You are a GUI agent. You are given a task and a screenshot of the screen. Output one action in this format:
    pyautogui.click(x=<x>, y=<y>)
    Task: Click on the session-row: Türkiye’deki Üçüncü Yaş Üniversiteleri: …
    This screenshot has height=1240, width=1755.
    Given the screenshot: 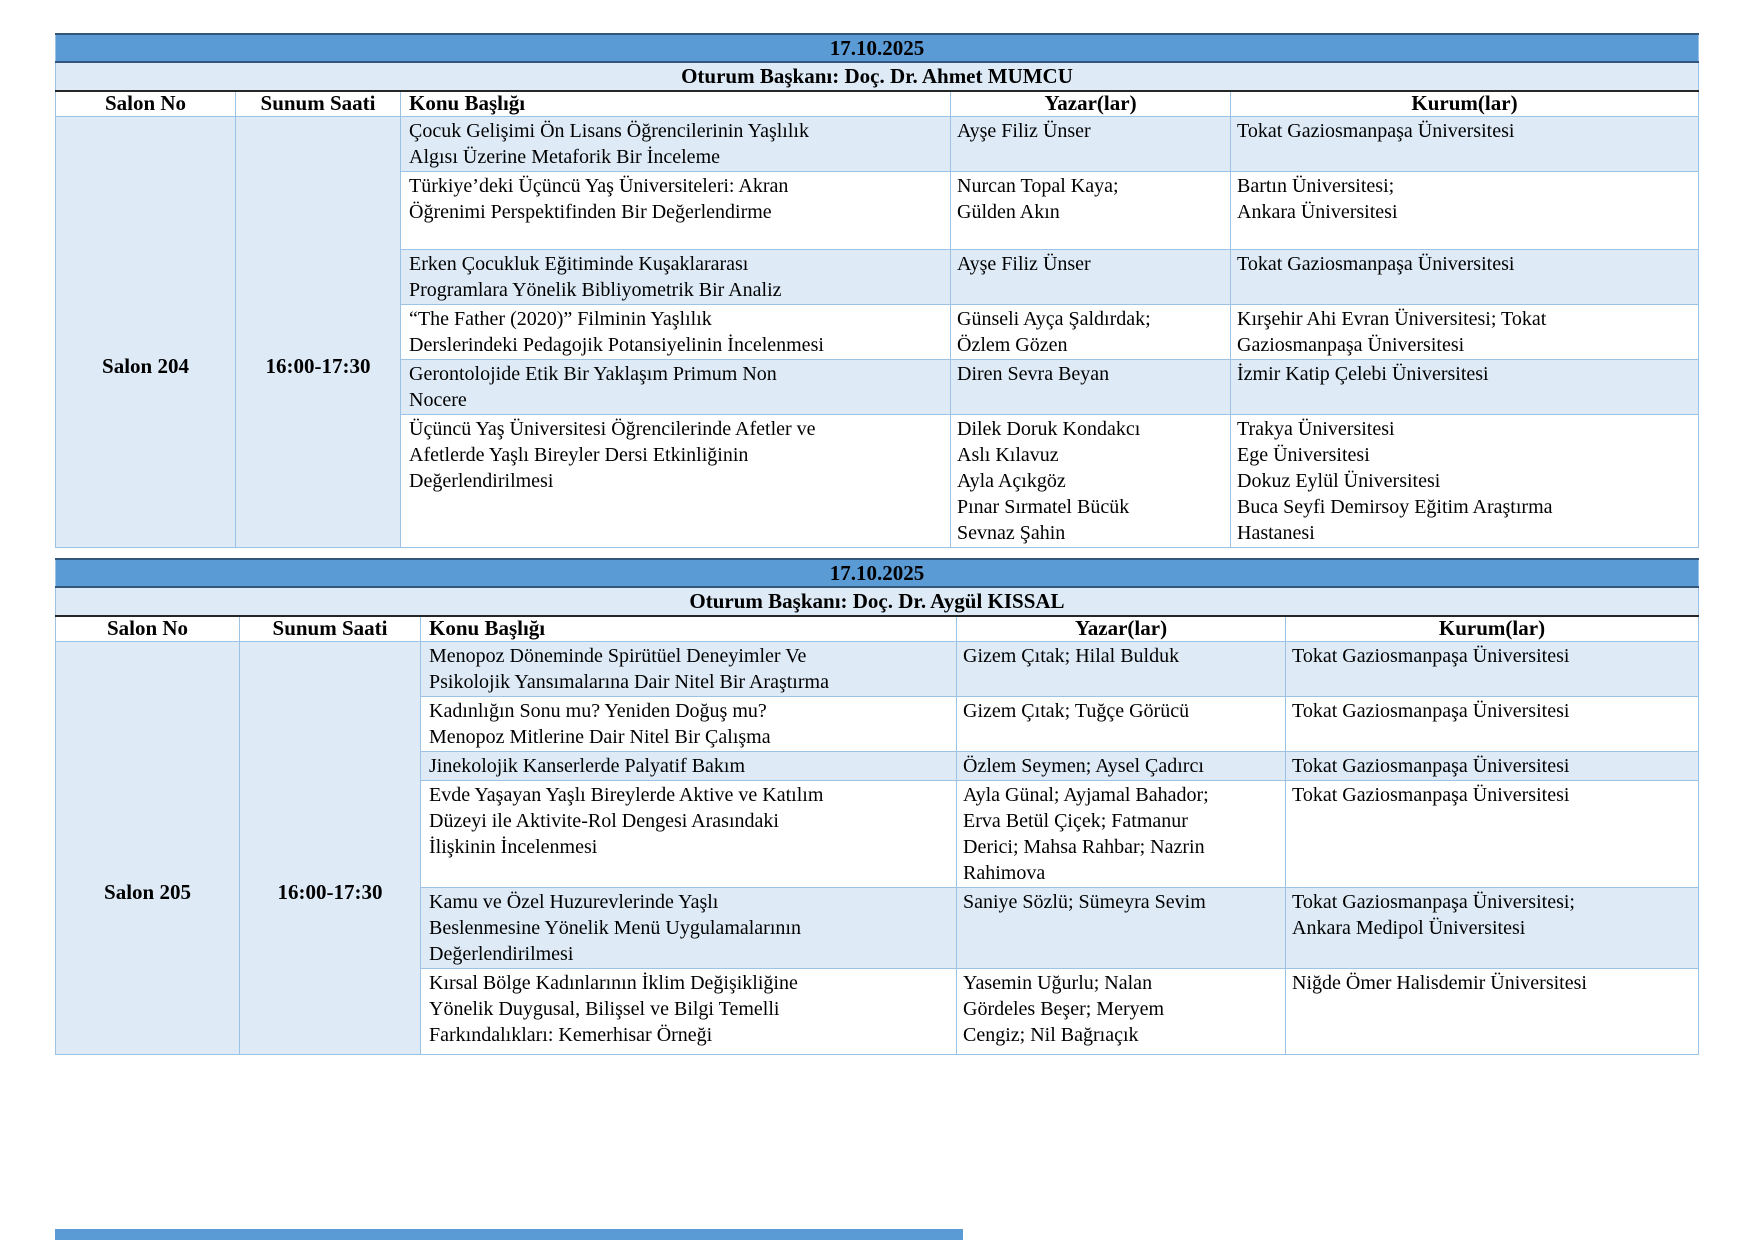 What is the action you would take?
    pyautogui.click(x=877, y=210)
    